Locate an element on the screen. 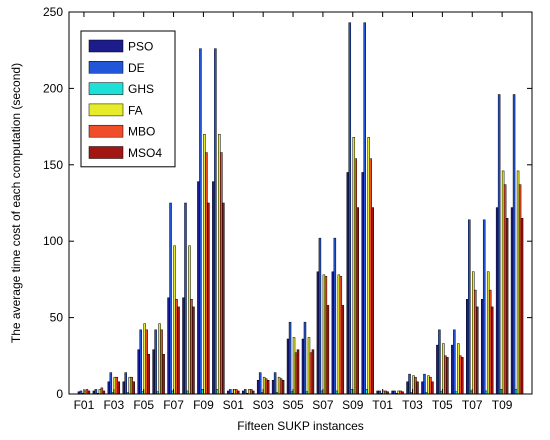  bar-fa-s05 is located at coordinates (294, 366).